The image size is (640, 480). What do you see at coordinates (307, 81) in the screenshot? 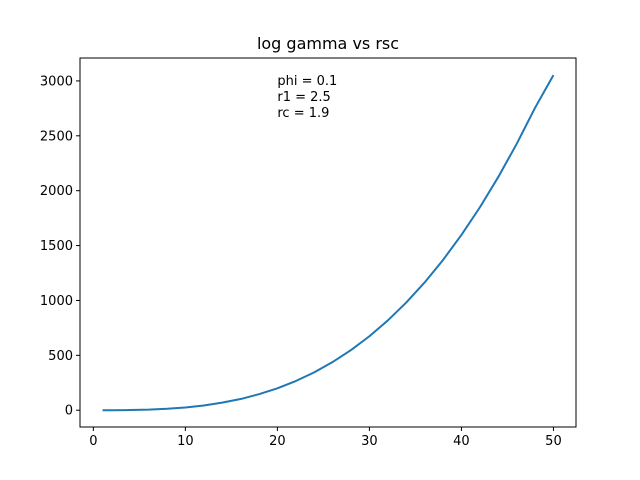
I see `annotation-text: phi = 0.1` at bounding box center [307, 81].